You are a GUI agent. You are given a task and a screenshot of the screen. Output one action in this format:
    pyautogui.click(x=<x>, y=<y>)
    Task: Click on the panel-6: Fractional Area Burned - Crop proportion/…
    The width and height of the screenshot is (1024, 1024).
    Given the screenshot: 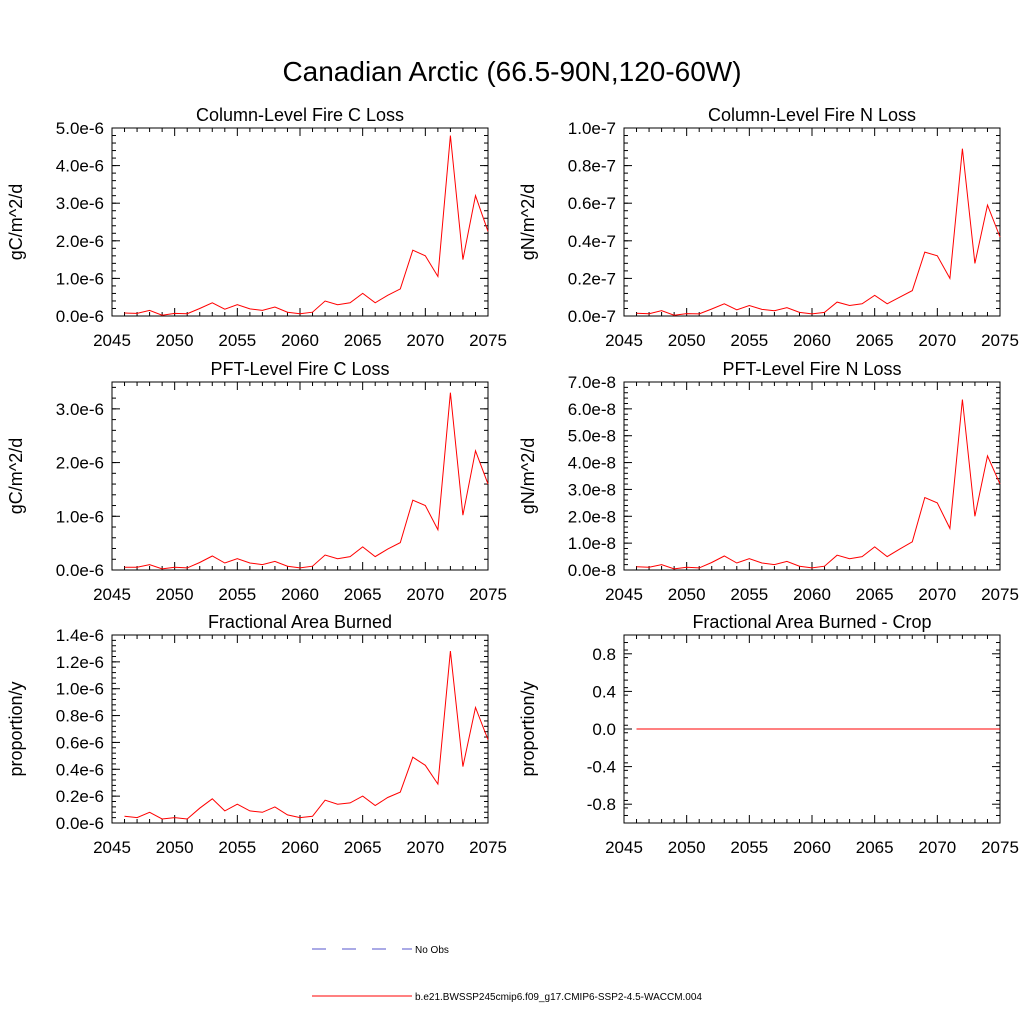 What is the action you would take?
    pyautogui.click(x=768, y=734)
    